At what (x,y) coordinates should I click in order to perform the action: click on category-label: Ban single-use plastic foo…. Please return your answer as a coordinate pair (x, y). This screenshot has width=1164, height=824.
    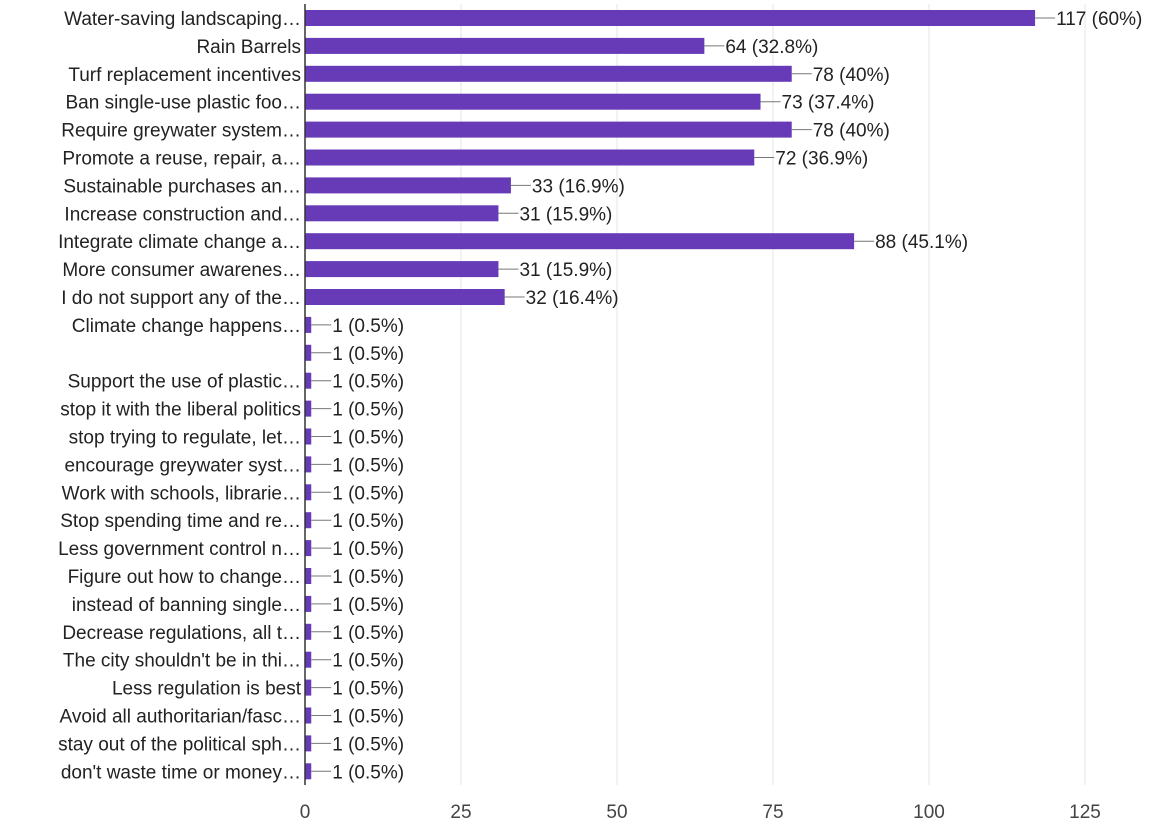
    Looking at the image, I should click on (183, 103).